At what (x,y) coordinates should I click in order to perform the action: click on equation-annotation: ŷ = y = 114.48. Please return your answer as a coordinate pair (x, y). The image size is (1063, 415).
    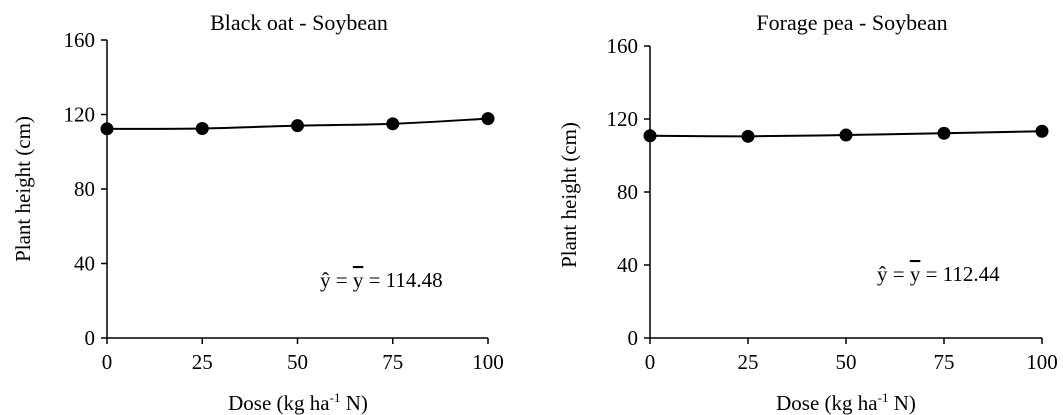
    Looking at the image, I should click on (381, 280).